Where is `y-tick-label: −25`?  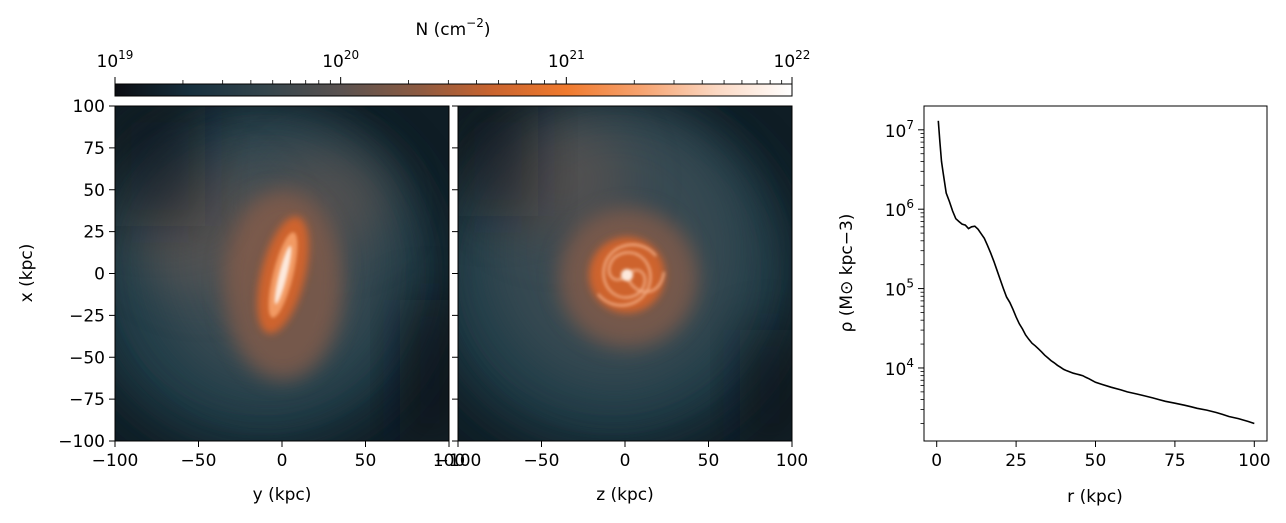
y-tick-label: −25 is located at coordinates (87, 316).